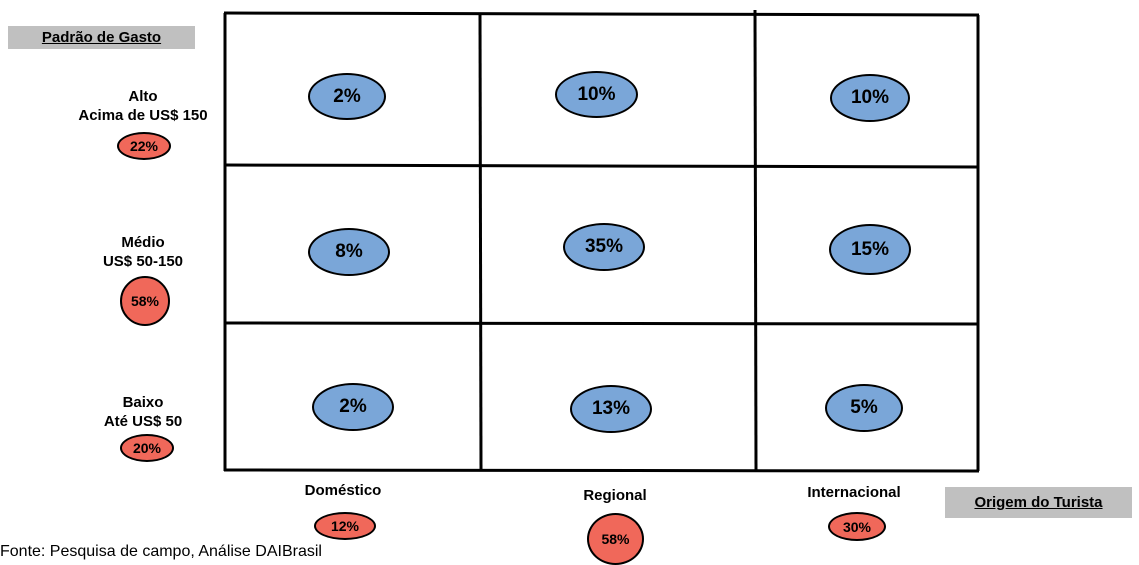 The height and width of the screenshot is (565, 1139). Describe the element at coordinates (353, 407) in the screenshot. I see `cell-baixo-domestico: 2%` at that location.